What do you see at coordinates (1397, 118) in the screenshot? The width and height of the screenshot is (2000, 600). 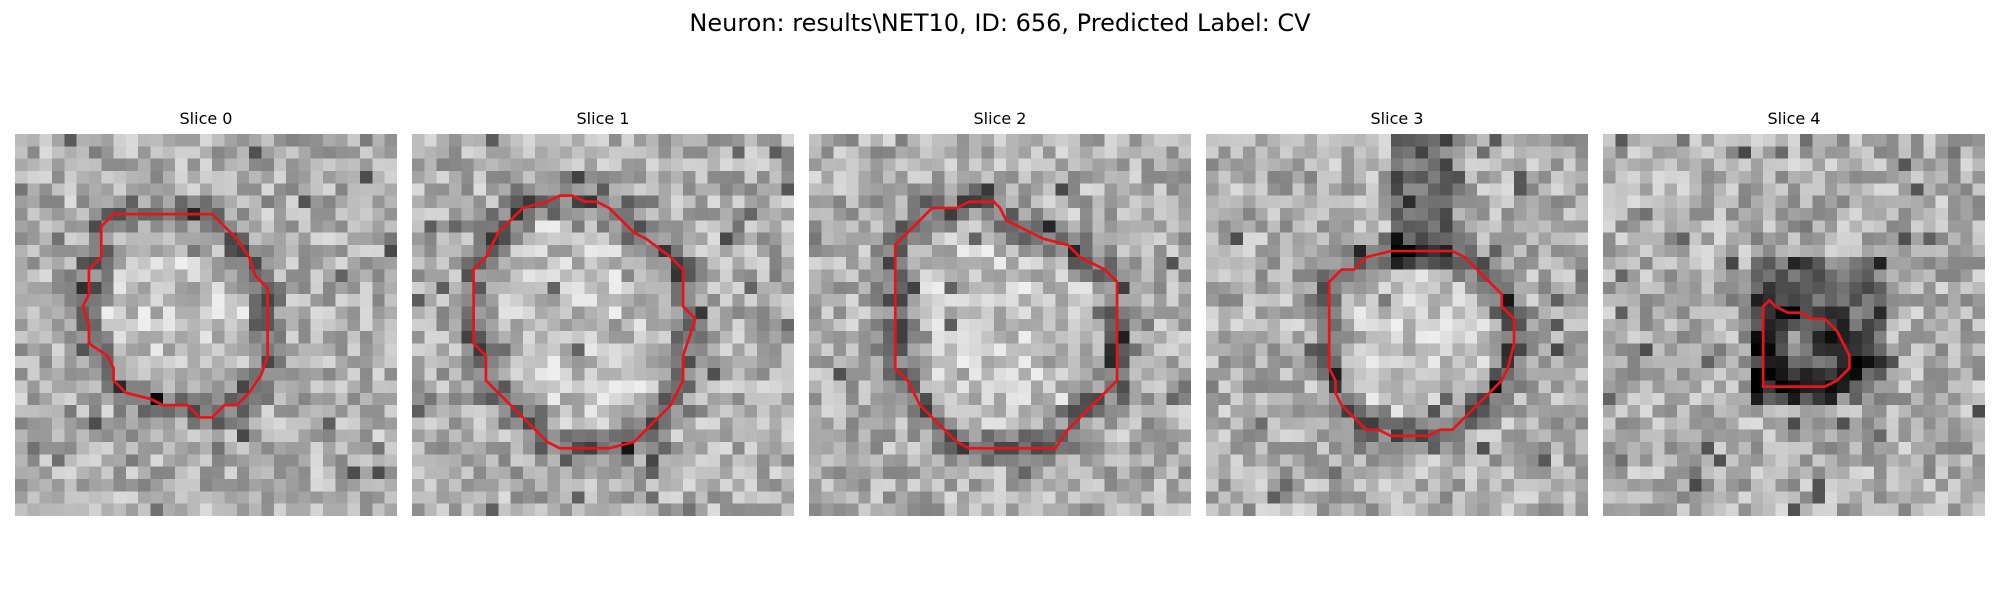 I see `slice-title: Slice 3` at bounding box center [1397, 118].